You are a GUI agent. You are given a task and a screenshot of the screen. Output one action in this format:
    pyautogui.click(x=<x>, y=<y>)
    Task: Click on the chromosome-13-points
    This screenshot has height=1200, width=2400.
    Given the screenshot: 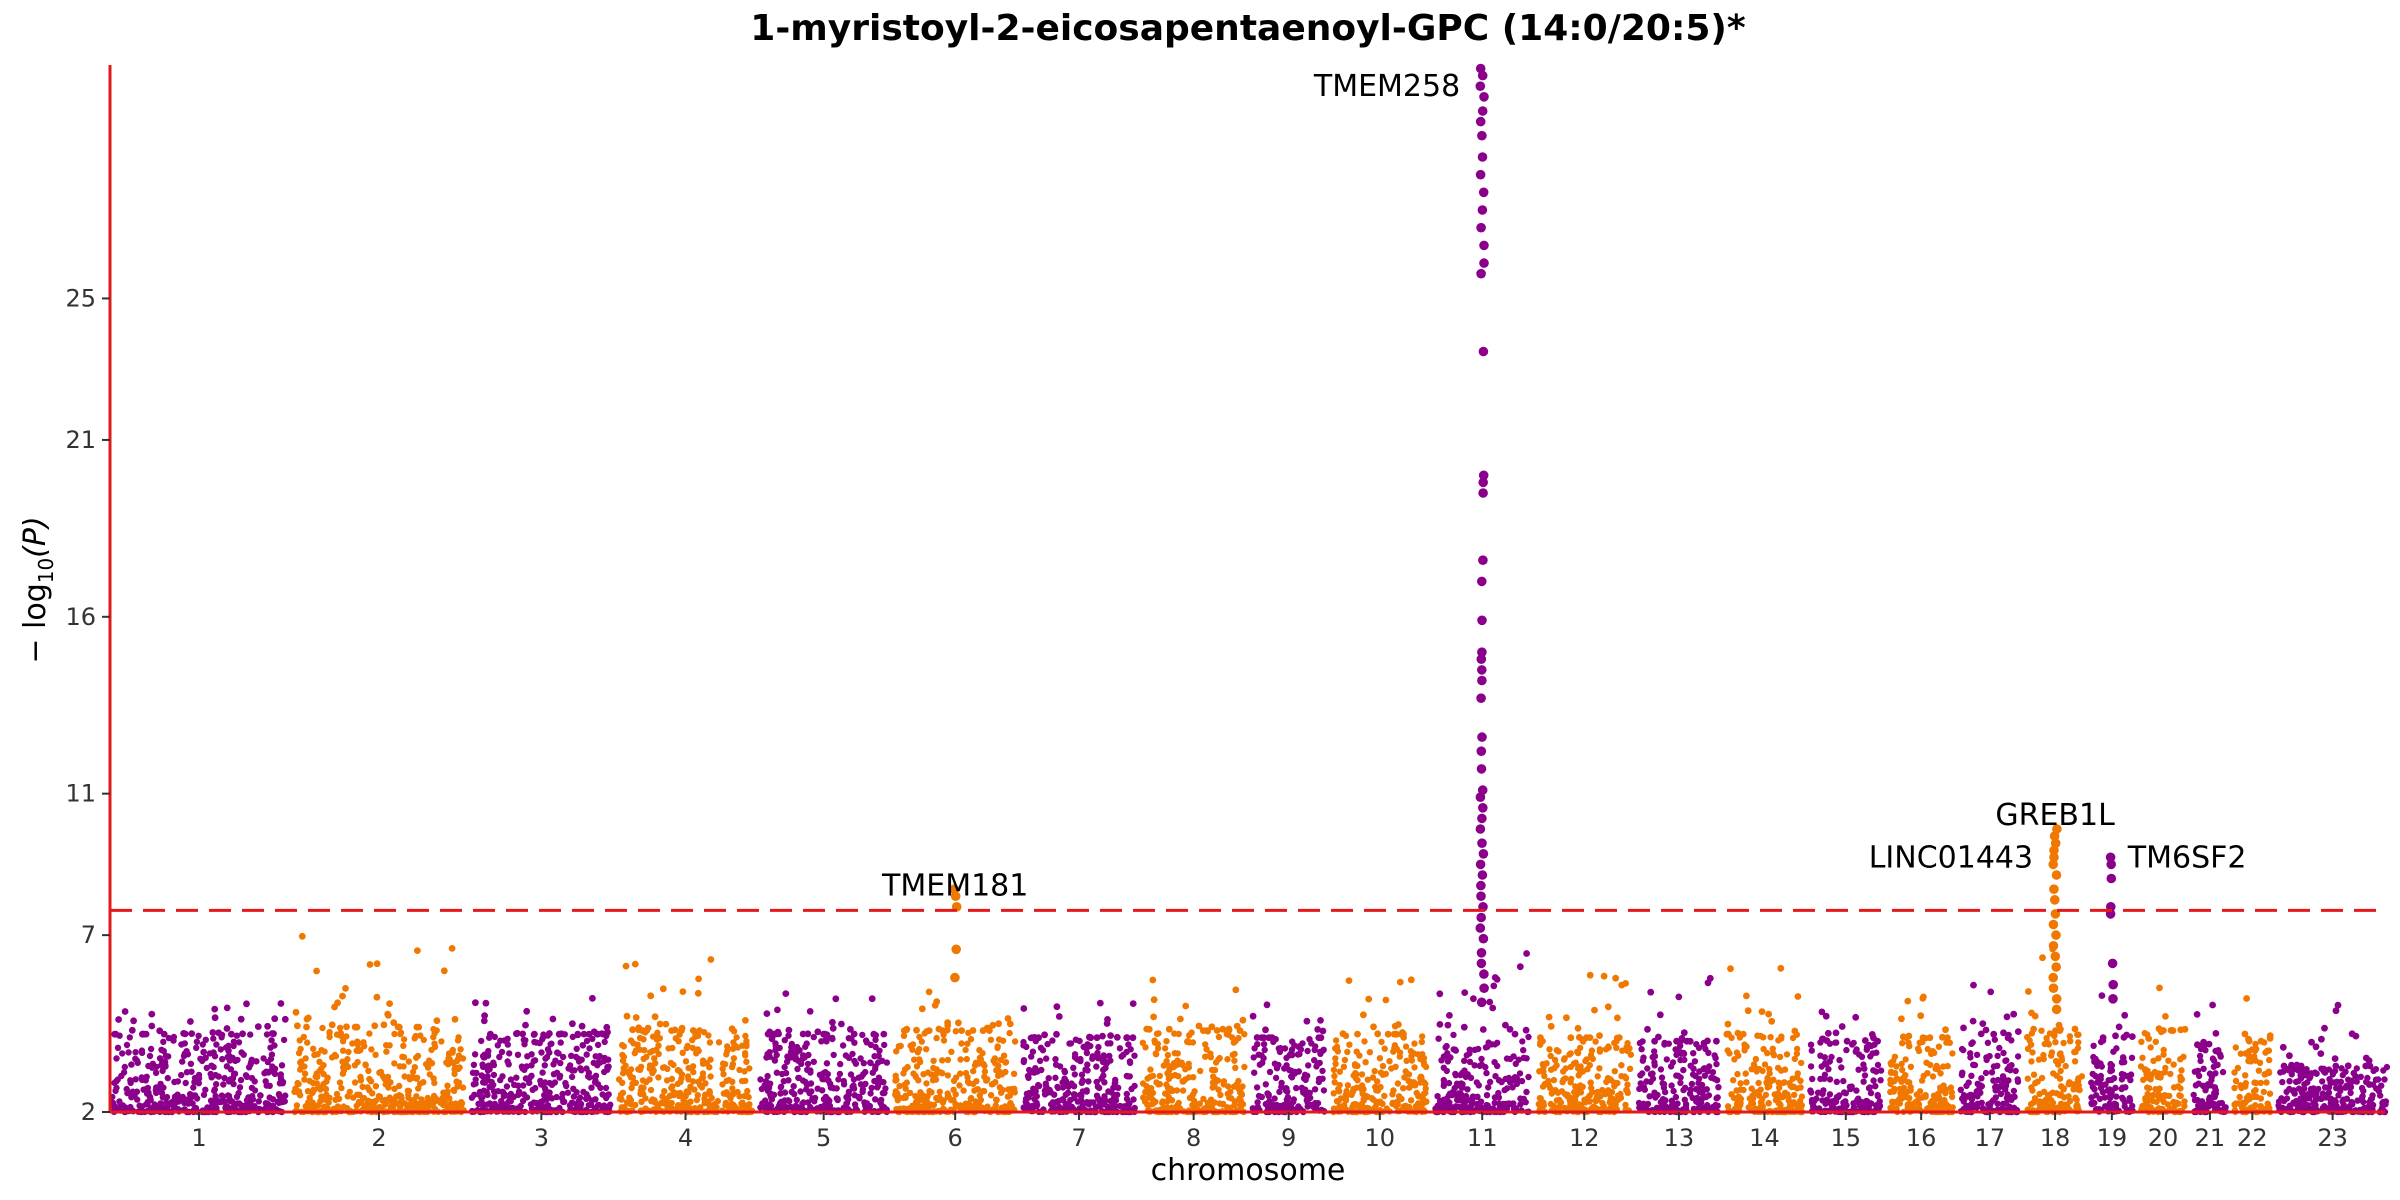 What is the action you would take?
    pyautogui.click(x=1678, y=1077)
    